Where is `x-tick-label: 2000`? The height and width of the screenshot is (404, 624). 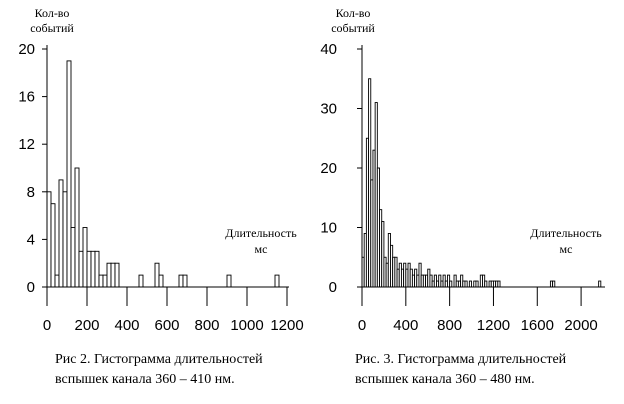
x-tick-label: 2000 is located at coordinates (580, 325).